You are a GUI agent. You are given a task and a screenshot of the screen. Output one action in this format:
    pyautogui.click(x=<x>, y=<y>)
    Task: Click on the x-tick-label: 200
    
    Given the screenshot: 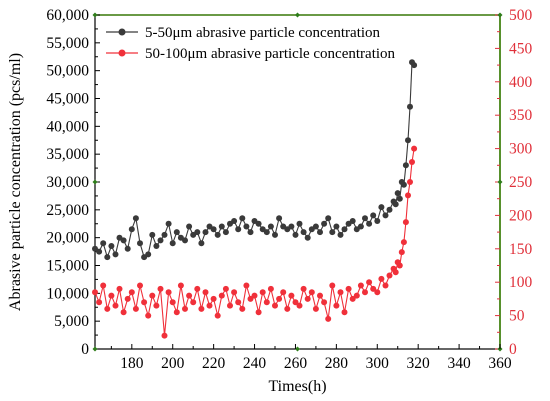 What is the action you would take?
    pyautogui.click(x=173, y=363)
    